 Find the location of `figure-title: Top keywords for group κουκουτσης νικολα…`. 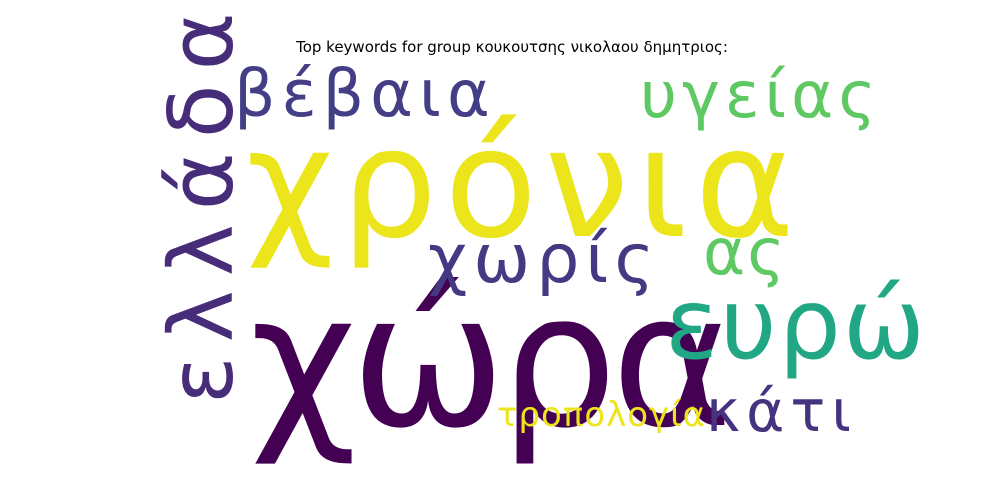

figure-title: Top keywords for group κουκουτσης νικολα… is located at coordinates (512, 47).